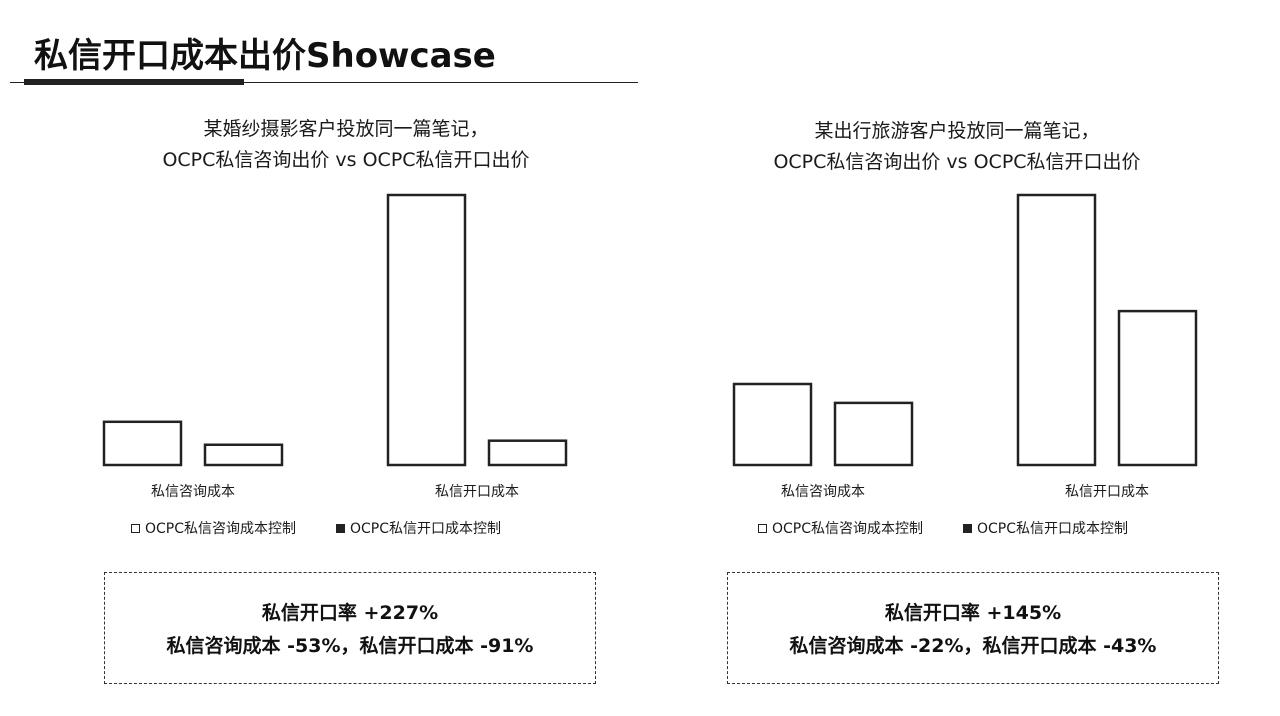 This screenshot has height=716, width=1280. I want to click on chart-1-title-line-1: 某婚纱摄影客户投放同一篇笔记，, so click(346, 129).